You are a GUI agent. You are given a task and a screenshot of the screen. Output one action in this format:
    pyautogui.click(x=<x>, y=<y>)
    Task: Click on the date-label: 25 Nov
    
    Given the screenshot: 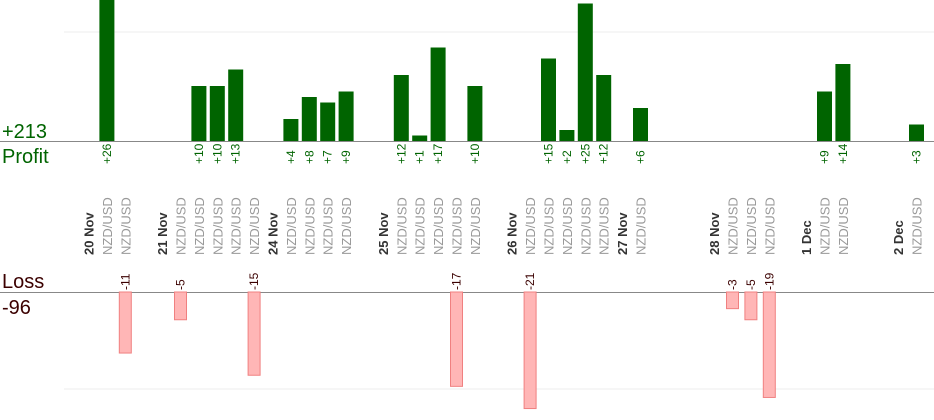 What is the action you would take?
    pyautogui.click(x=383, y=233)
    